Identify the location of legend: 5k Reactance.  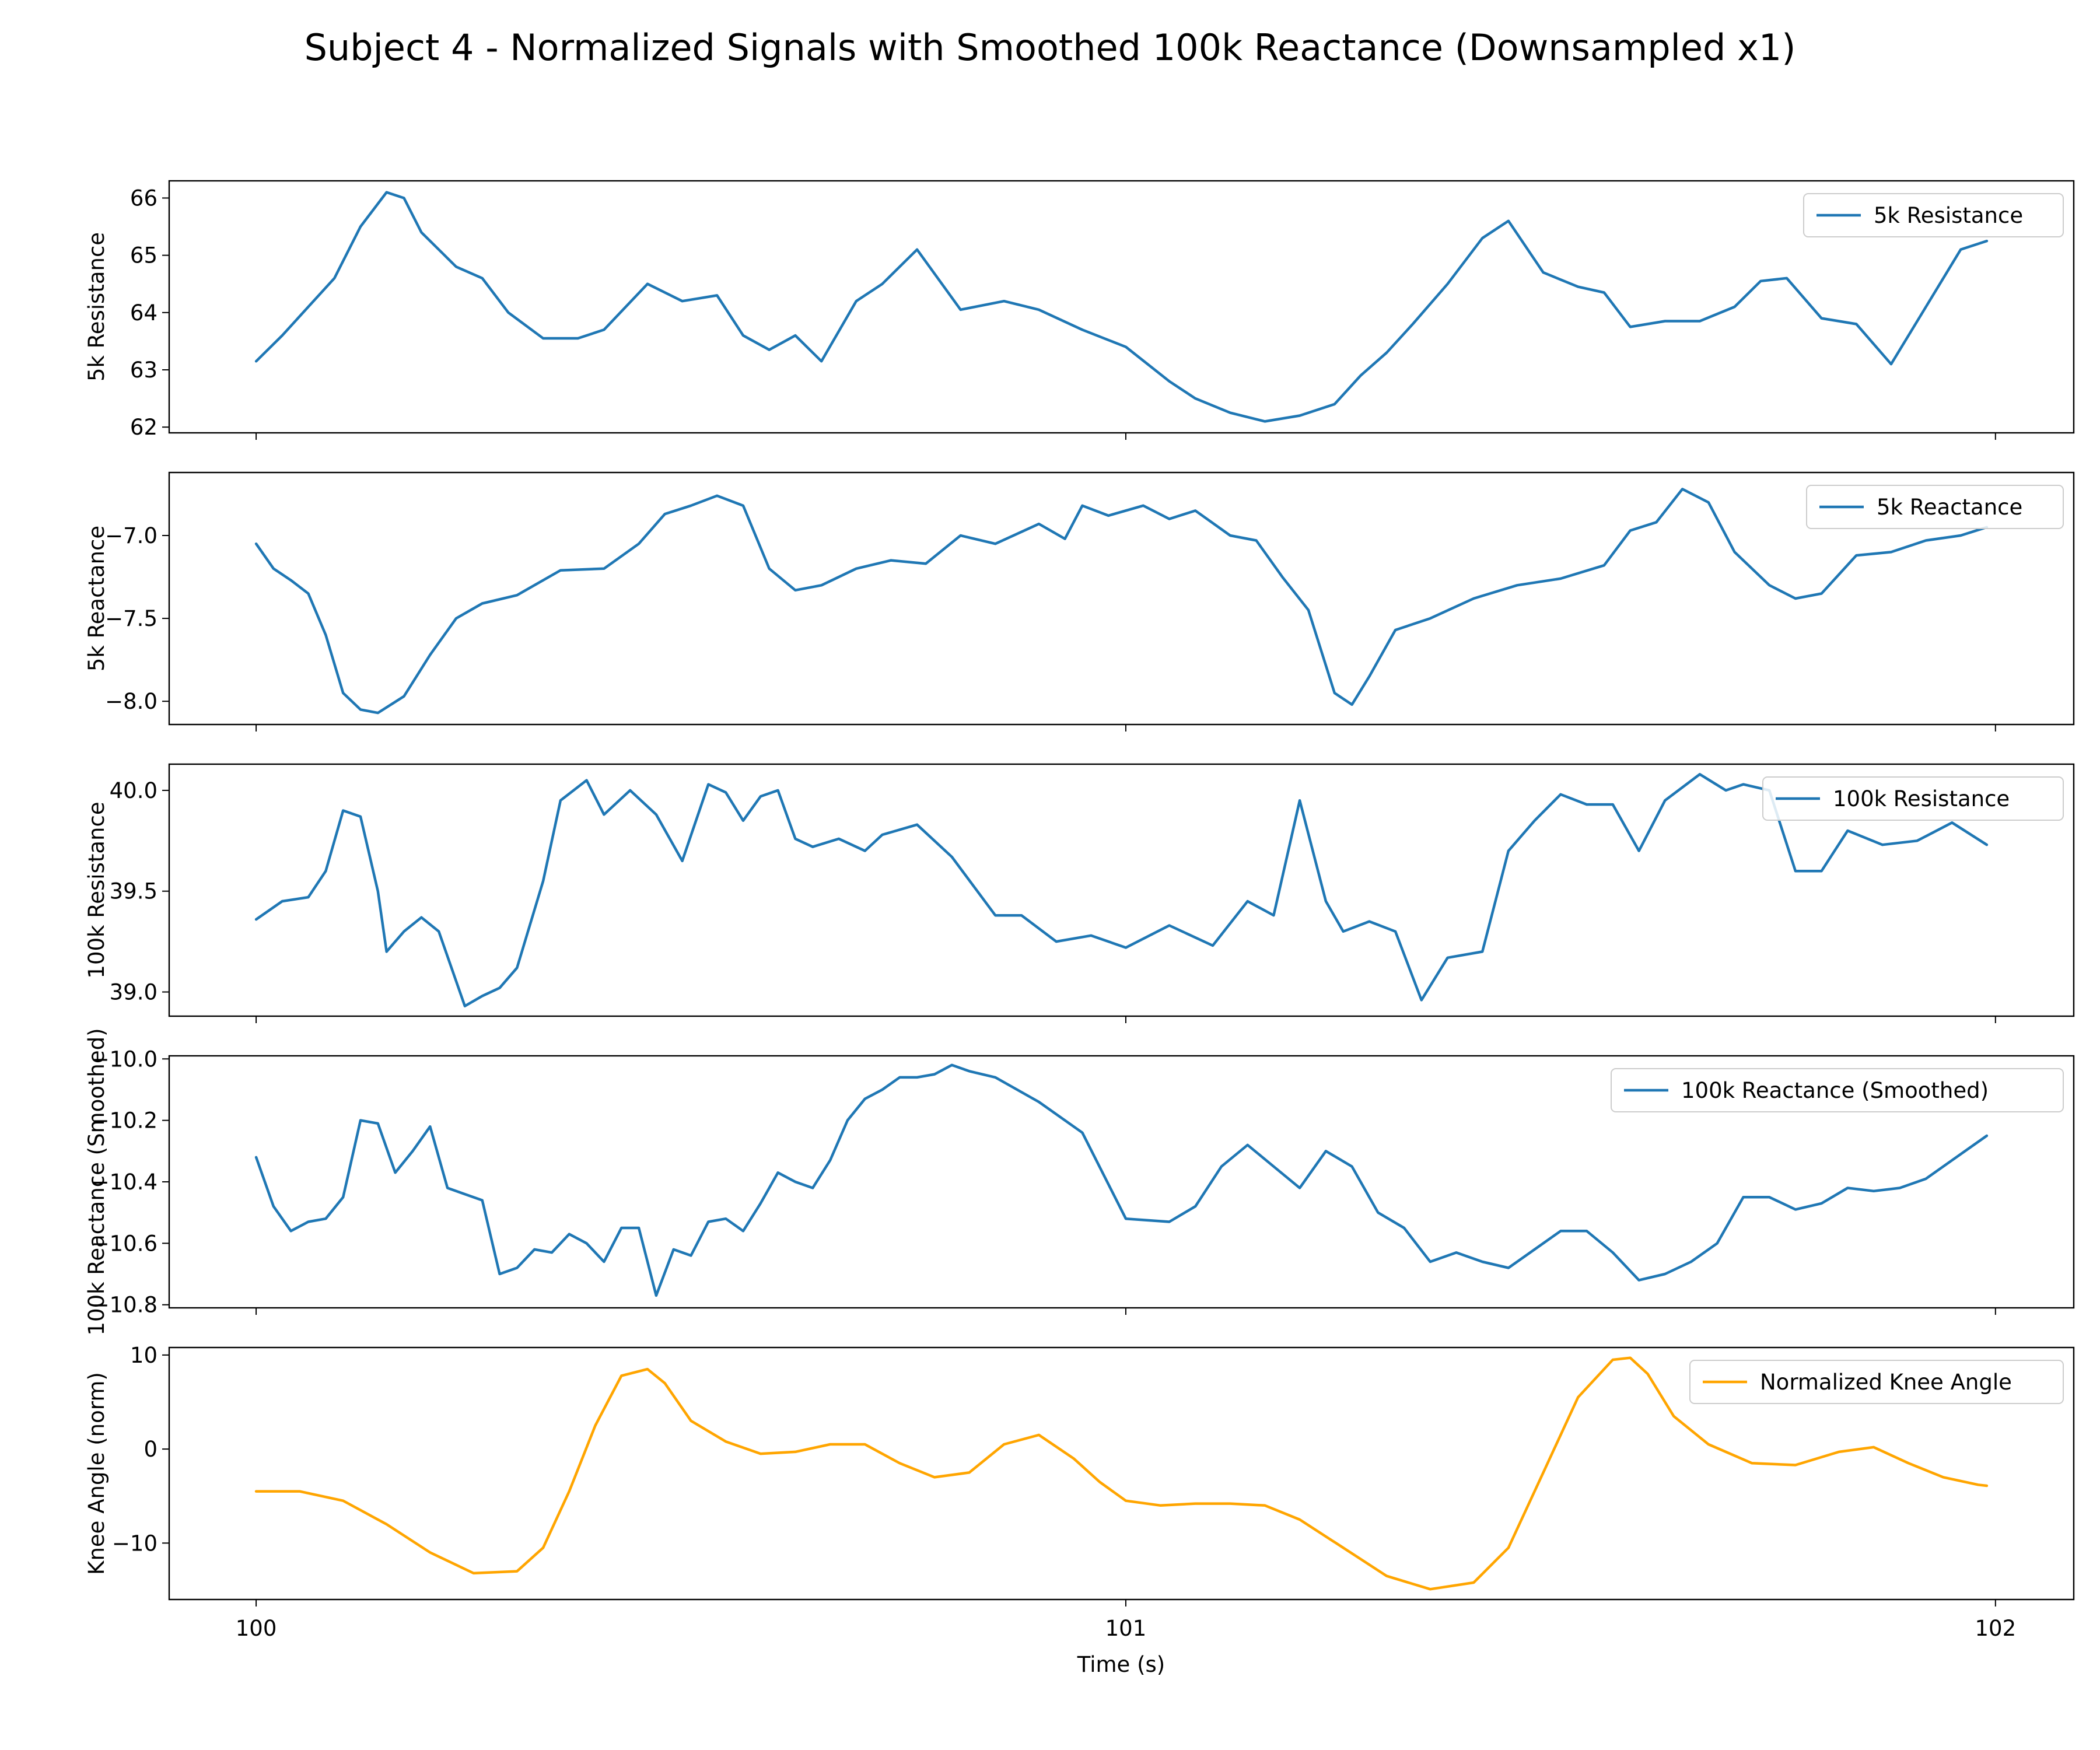
(1935, 507).